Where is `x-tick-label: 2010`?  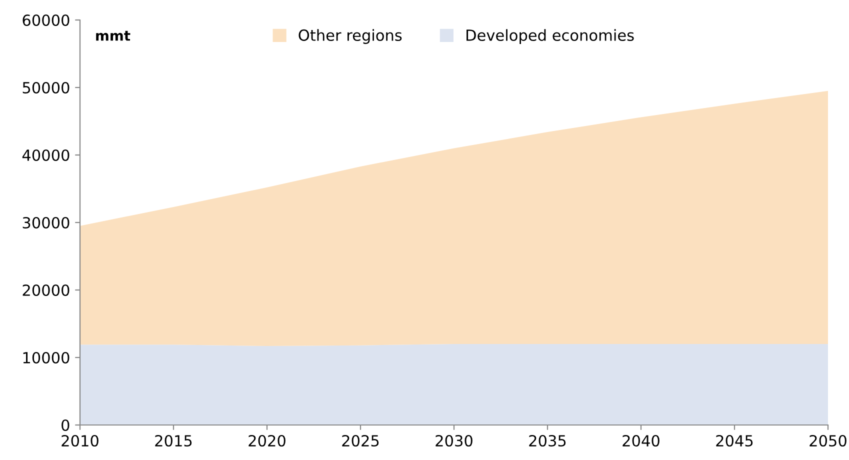 x-tick-label: 2010 is located at coordinates (80, 440).